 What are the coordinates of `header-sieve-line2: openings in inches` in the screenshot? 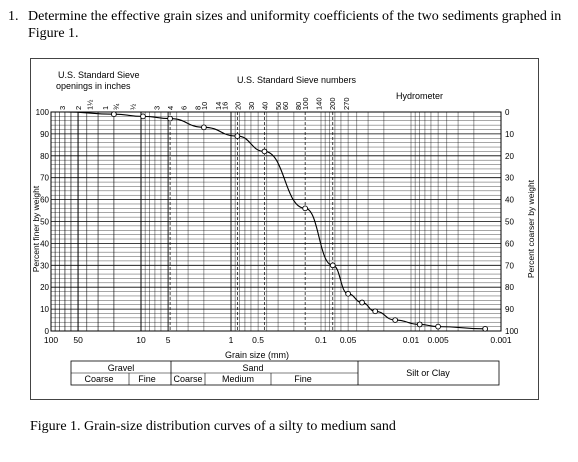 It's located at (93, 86).